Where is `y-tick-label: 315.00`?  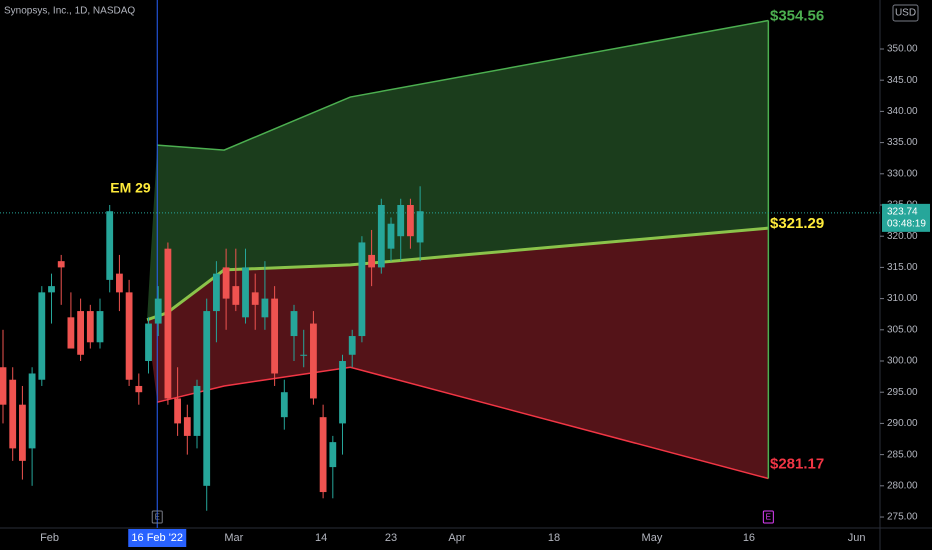 y-tick-label: 315.00 is located at coordinates (902, 267).